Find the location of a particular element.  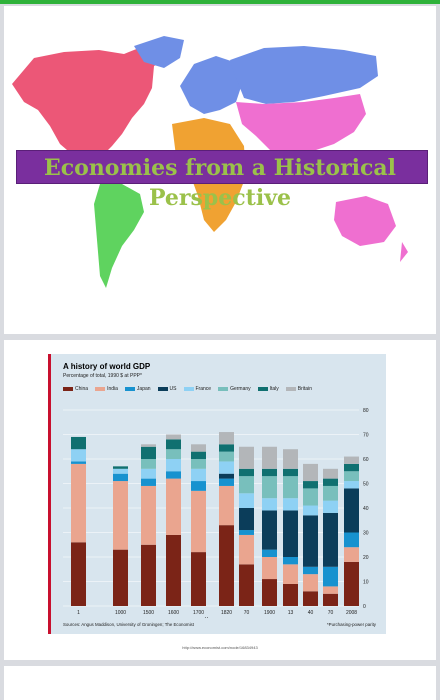

source-url: http://www.economist.com/node/16834943 is located at coordinates (220, 647).